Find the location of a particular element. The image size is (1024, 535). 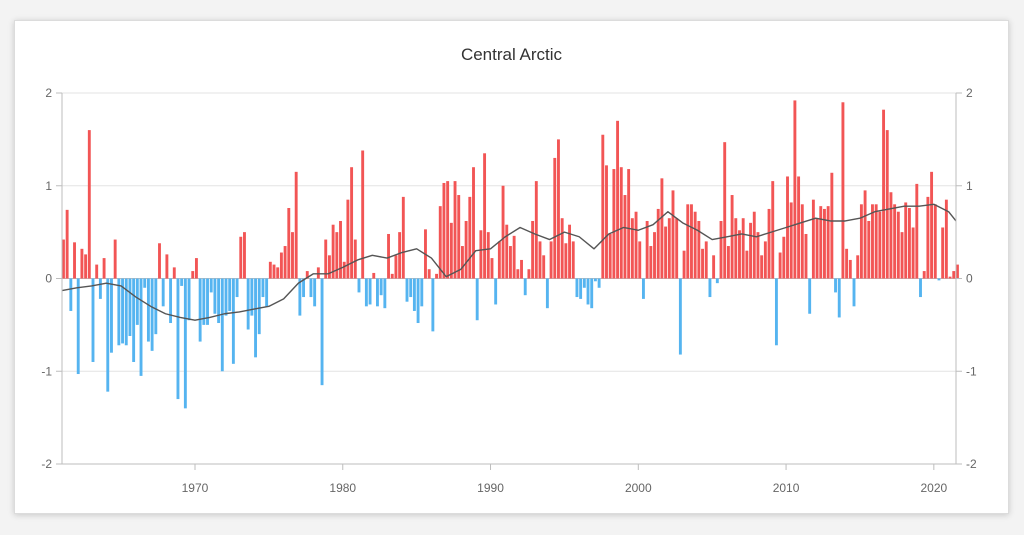

x-tick-label: 2010 is located at coordinates (786, 488).